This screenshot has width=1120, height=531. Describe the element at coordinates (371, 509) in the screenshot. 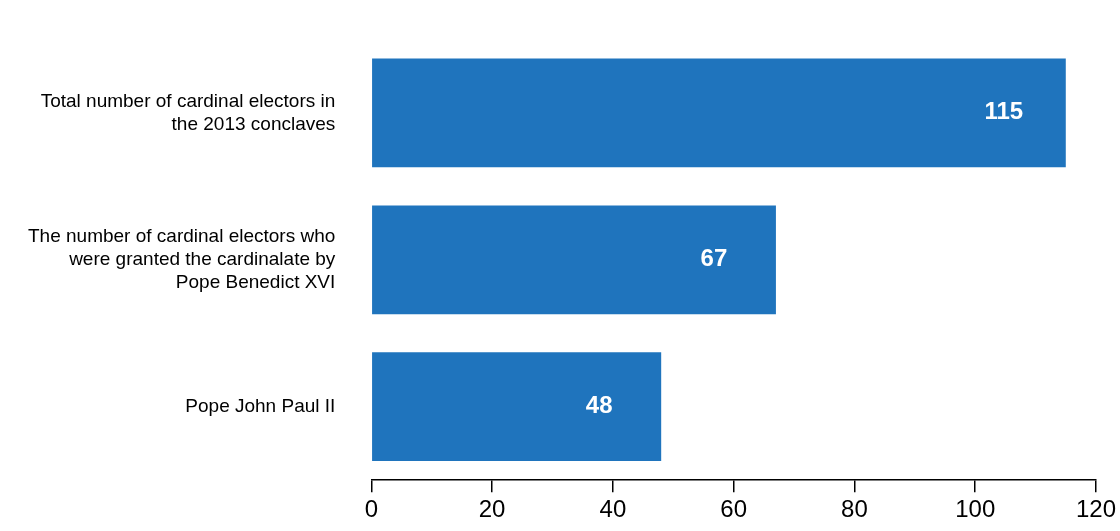

I see `x-tick-label: 0` at that location.